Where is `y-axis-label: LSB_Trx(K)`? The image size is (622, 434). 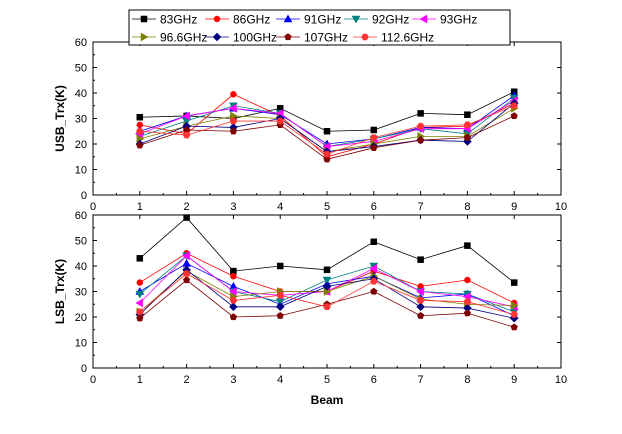 y-axis-label: LSB_Trx(K) is located at coordinates (60, 291).